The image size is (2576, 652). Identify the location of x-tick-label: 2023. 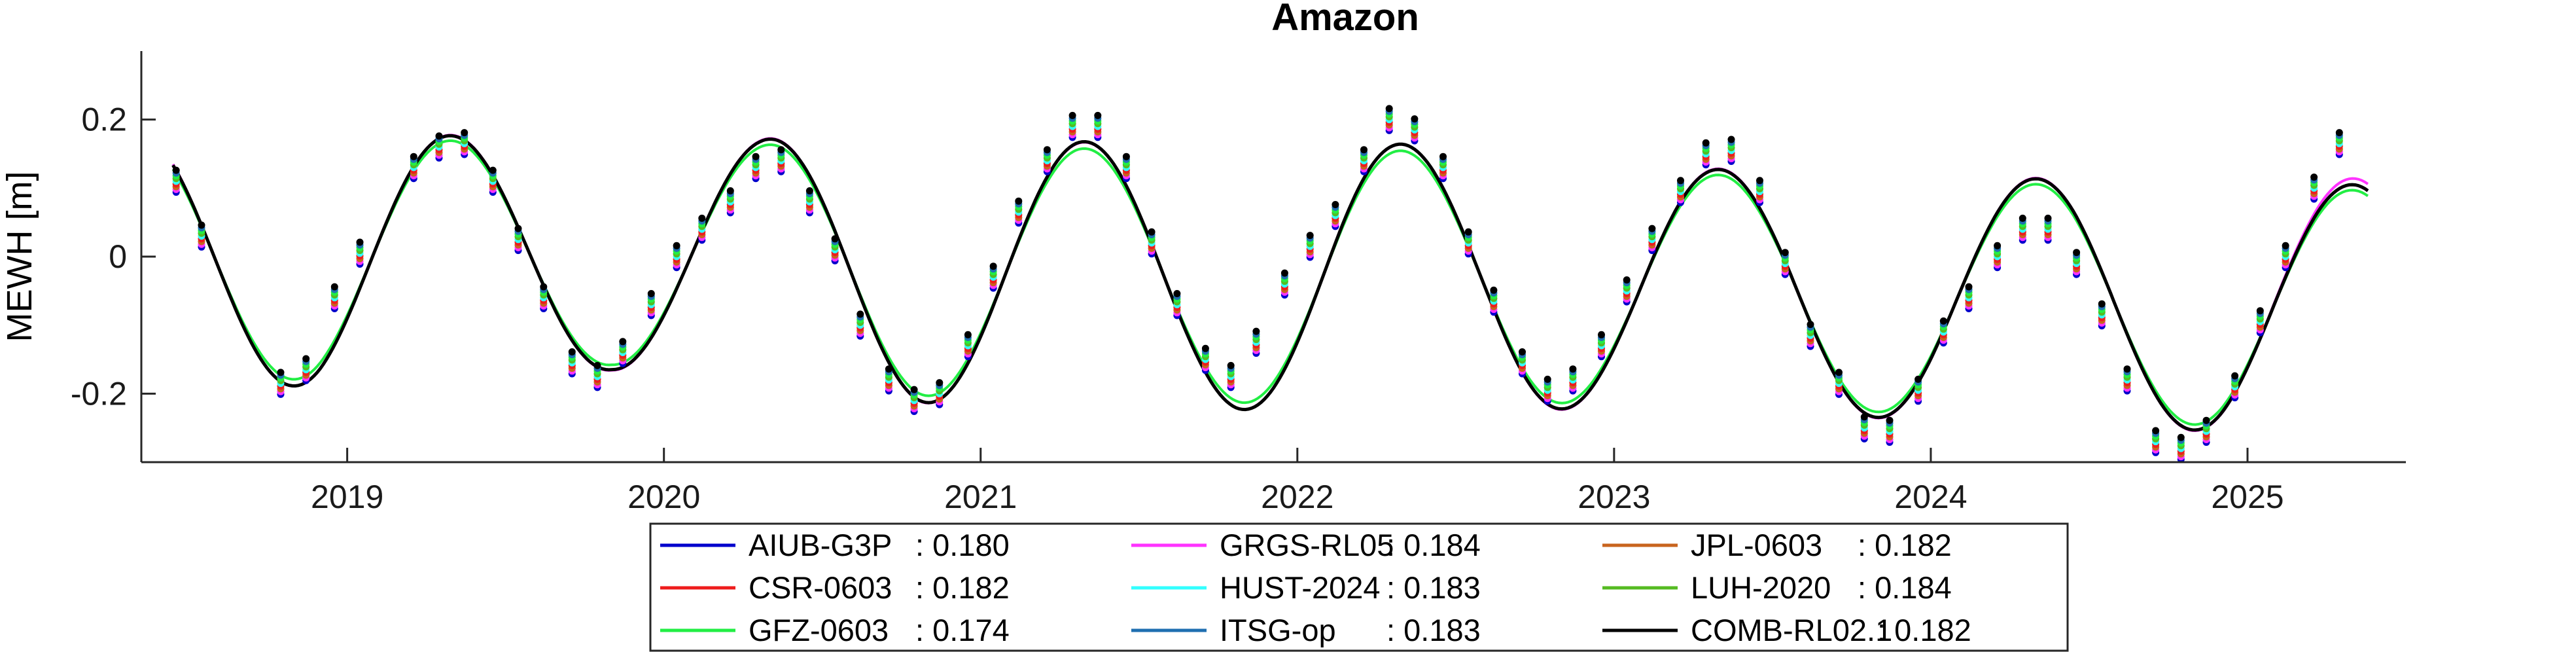
(1614, 497).